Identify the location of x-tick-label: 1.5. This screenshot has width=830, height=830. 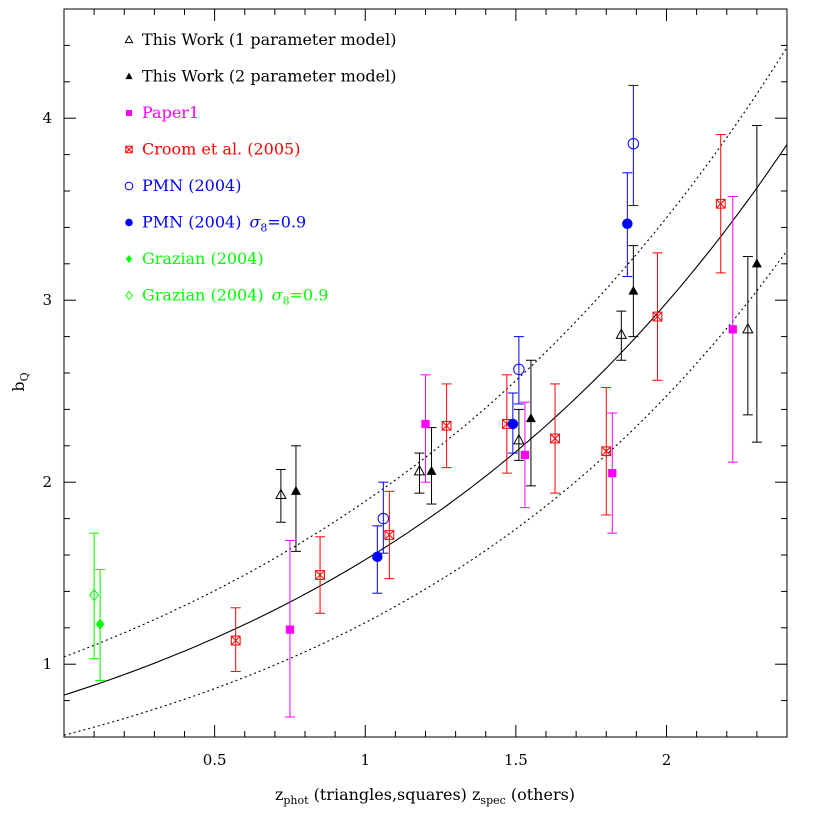
(516, 760).